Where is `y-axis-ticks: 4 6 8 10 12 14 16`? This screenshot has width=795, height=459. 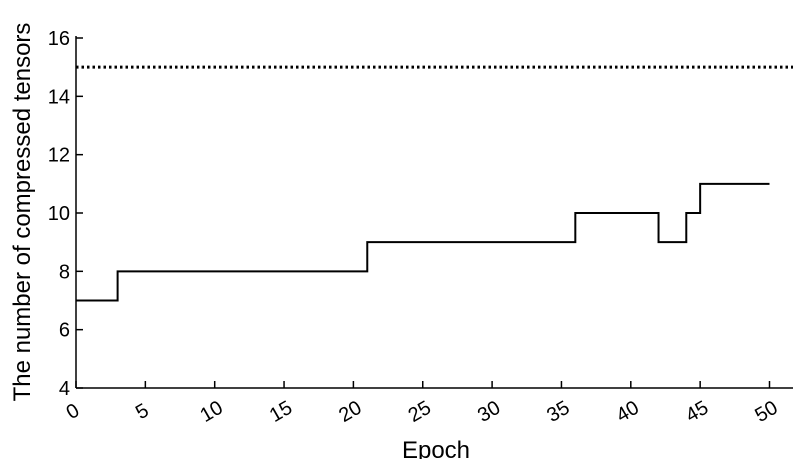
y-axis-ticks: 4 6 8 10 12 14 16 is located at coordinates (65, 214).